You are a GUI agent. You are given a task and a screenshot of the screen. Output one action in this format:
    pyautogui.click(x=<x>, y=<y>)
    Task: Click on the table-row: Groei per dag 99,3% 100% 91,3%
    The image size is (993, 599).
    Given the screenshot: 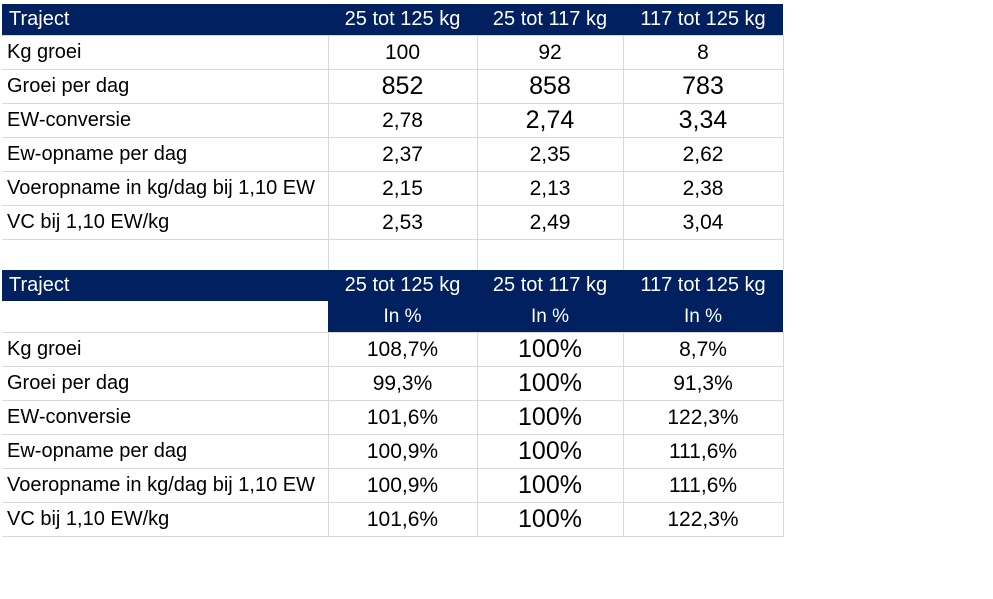 What is the action you would take?
    pyautogui.click(x=393, y=383)
    